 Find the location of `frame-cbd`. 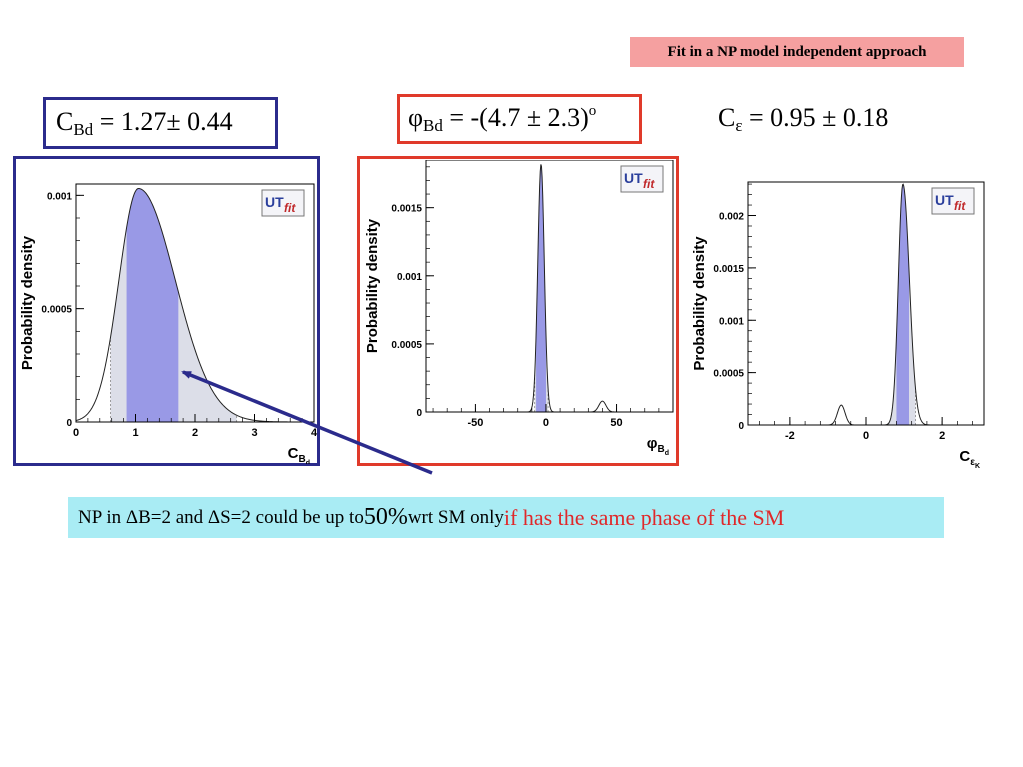

frame-cbd is located at coordinates (166, 311).